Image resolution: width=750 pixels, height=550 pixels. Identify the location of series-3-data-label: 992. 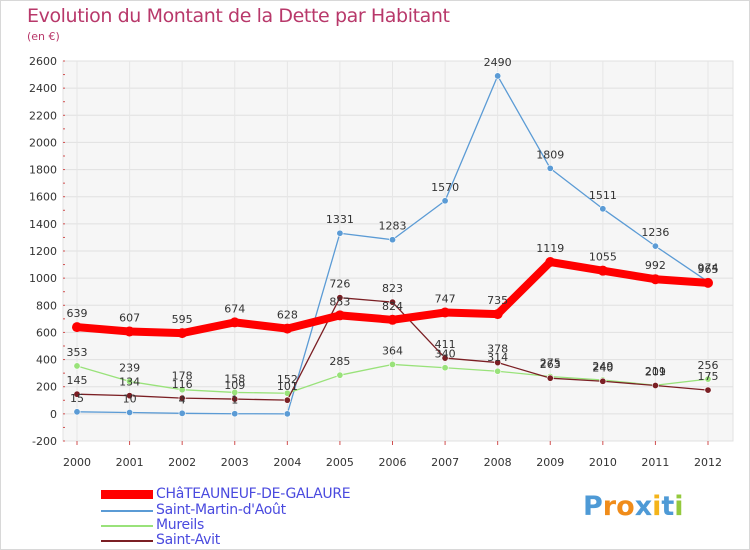
(655, 265).